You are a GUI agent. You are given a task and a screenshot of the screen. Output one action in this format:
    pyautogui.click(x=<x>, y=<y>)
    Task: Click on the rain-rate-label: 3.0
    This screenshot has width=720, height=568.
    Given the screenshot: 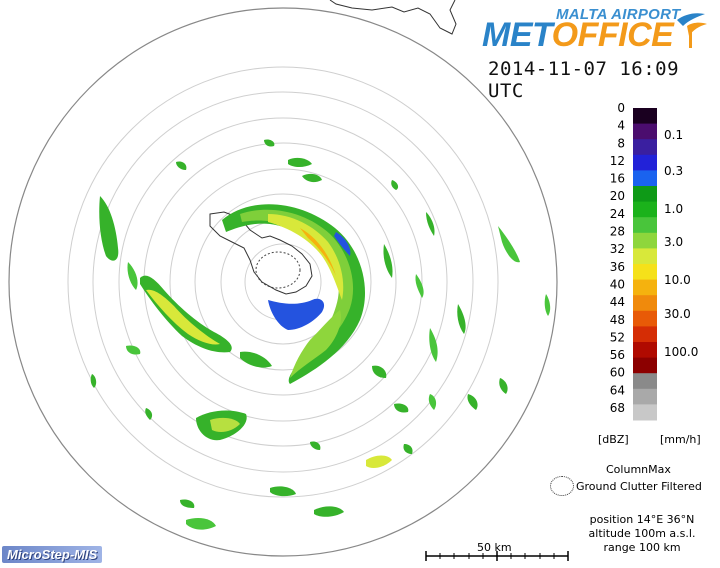 What is the action you would take?
    pyautogui.click(x=673, y=242)
    